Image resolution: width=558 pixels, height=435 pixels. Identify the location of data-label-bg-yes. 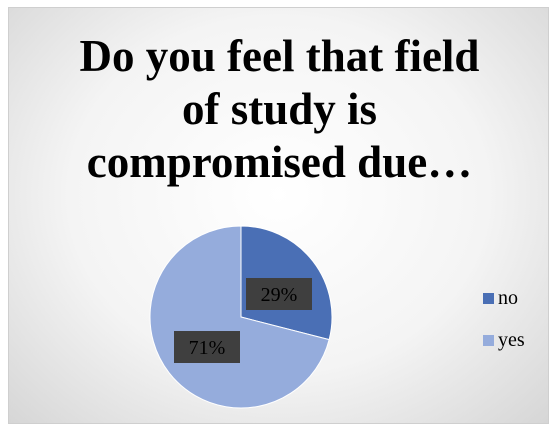
(207, 347).